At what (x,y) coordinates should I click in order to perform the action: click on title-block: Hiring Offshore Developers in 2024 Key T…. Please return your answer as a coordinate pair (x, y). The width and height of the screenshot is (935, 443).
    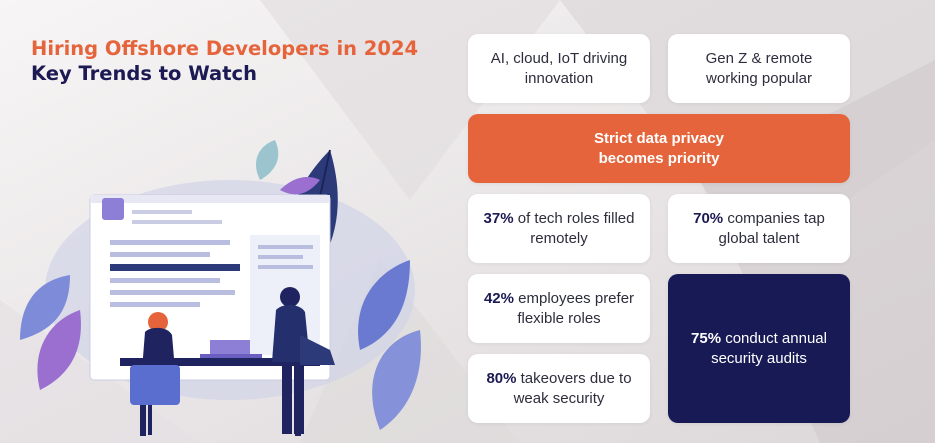
    Looking at the image, I should click on (224, 61).